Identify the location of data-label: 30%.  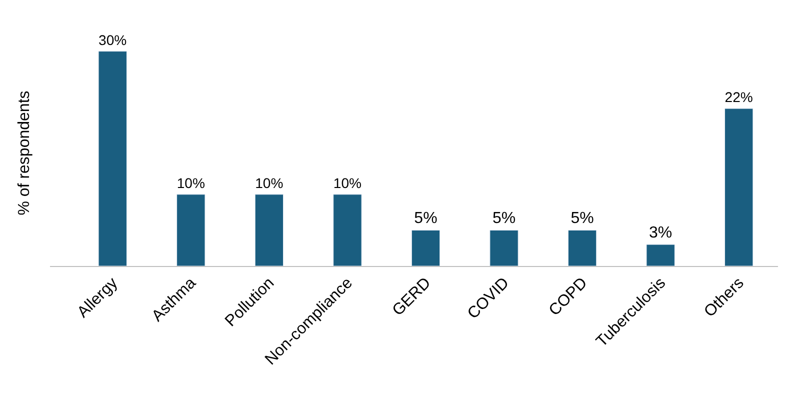
(112, 40).